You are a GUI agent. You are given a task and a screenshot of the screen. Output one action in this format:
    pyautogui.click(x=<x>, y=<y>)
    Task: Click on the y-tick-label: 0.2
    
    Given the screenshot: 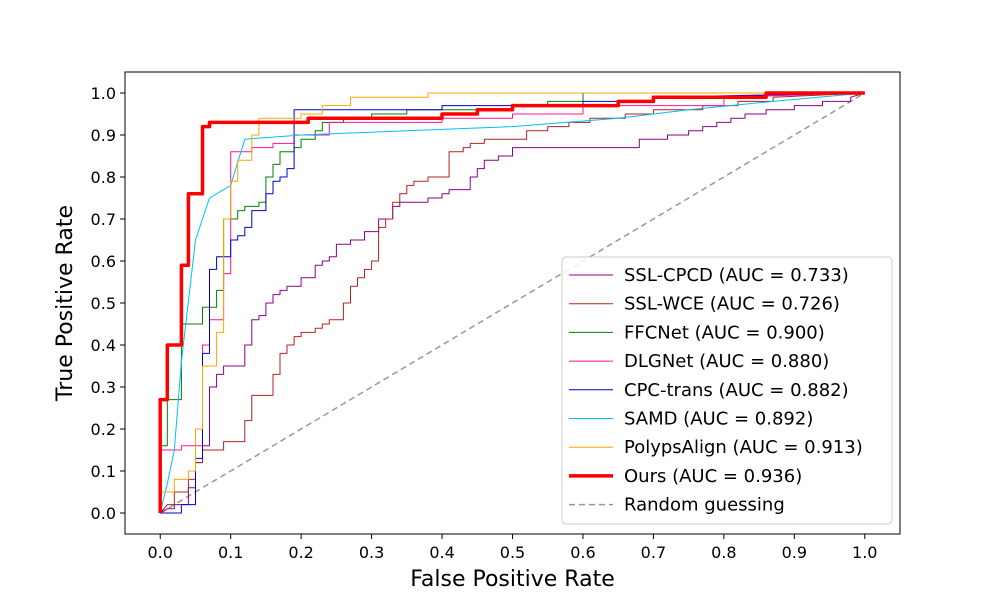 What is the action you would take?
    pyautogui.click(x=103, y=429)
    